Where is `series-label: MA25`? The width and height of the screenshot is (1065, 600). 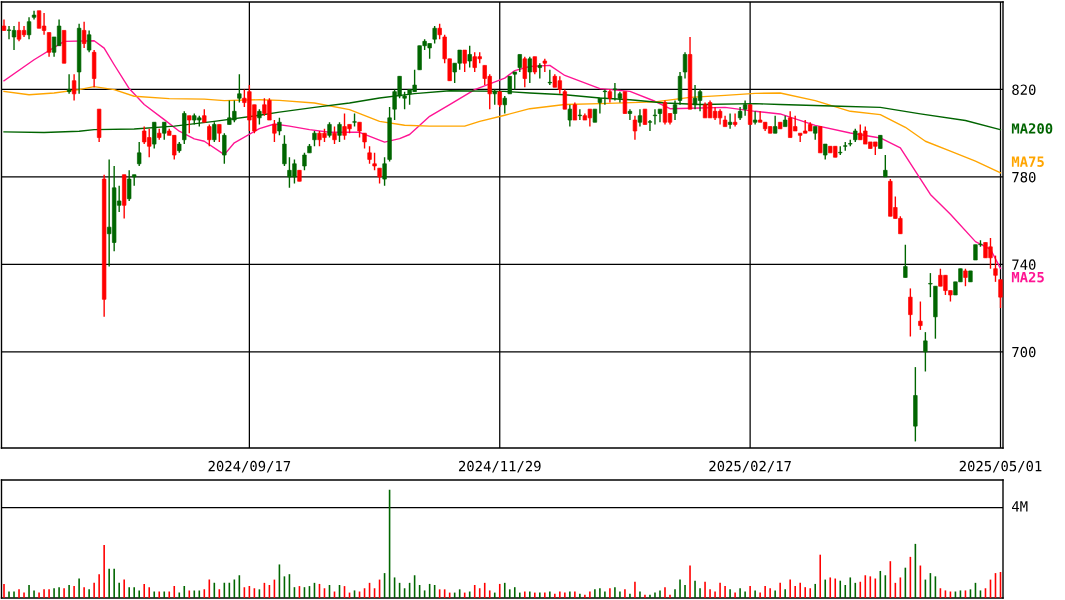 series-label: MA25 is located at coordinates (1027, 277).